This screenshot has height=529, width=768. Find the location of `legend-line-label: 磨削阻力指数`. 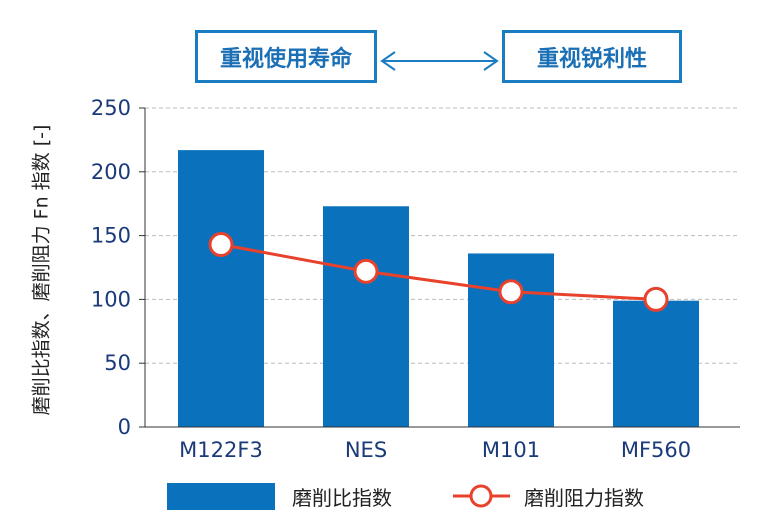

legend-line-label: 磨削阻力指数 is located at coordinates (584, 498).